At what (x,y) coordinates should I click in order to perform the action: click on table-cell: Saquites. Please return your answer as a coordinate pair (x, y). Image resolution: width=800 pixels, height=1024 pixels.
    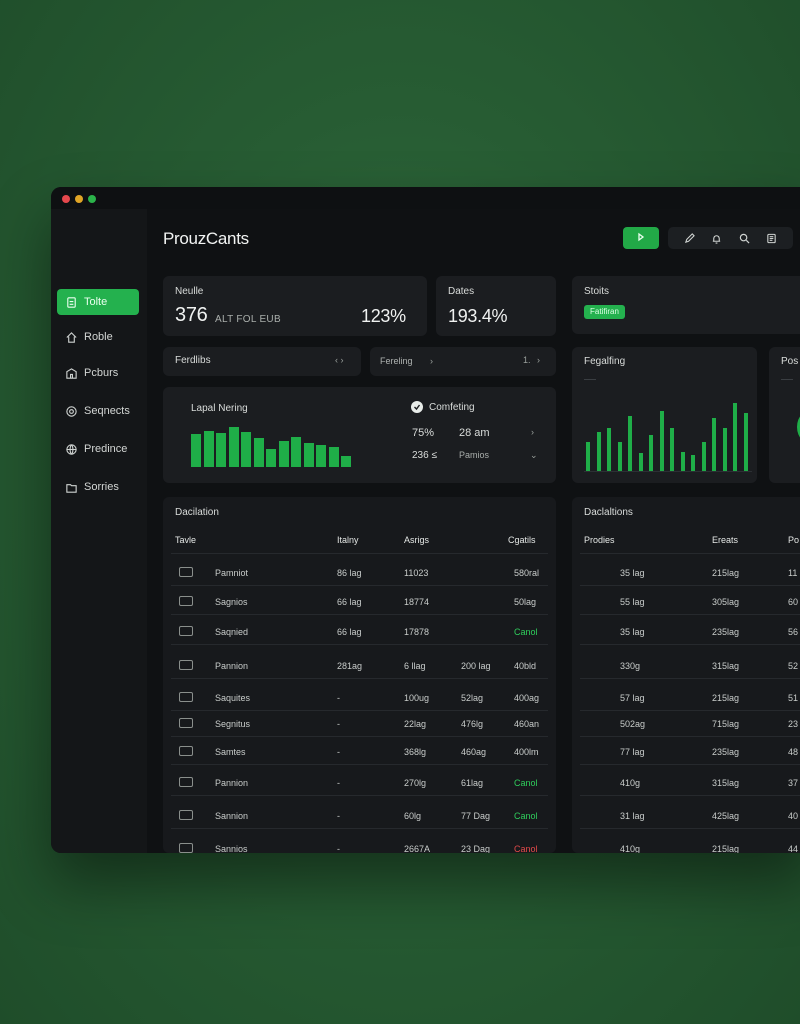
    Looking at the image, I should click on (233, 698).